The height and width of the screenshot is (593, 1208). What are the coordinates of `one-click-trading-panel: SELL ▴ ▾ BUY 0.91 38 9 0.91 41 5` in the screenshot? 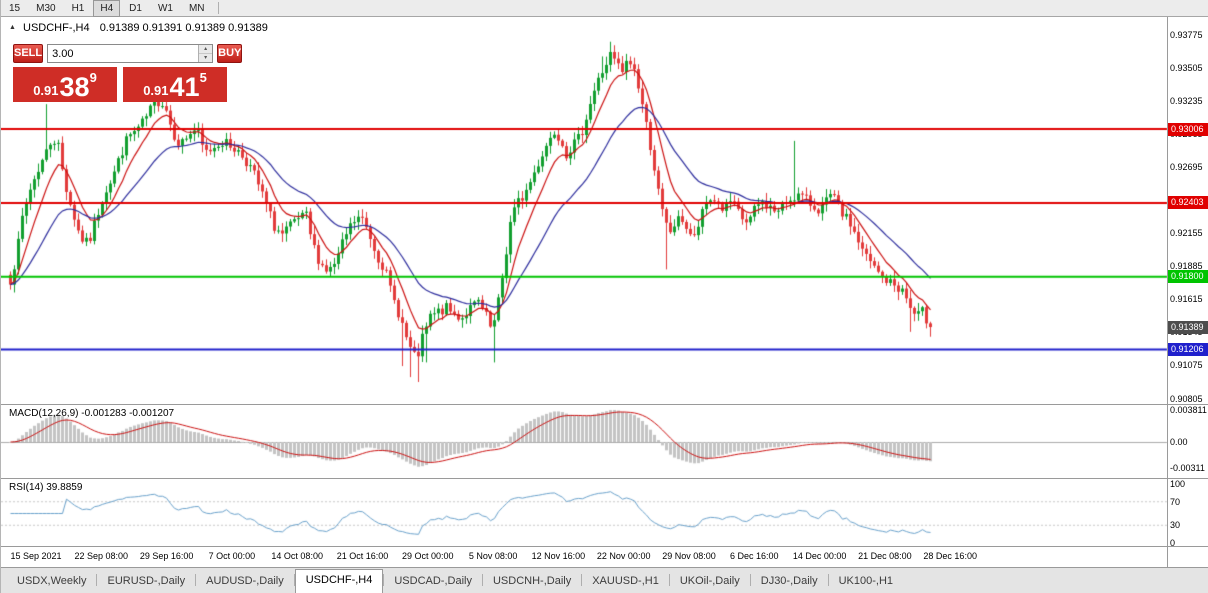 It's located at (128, 73).